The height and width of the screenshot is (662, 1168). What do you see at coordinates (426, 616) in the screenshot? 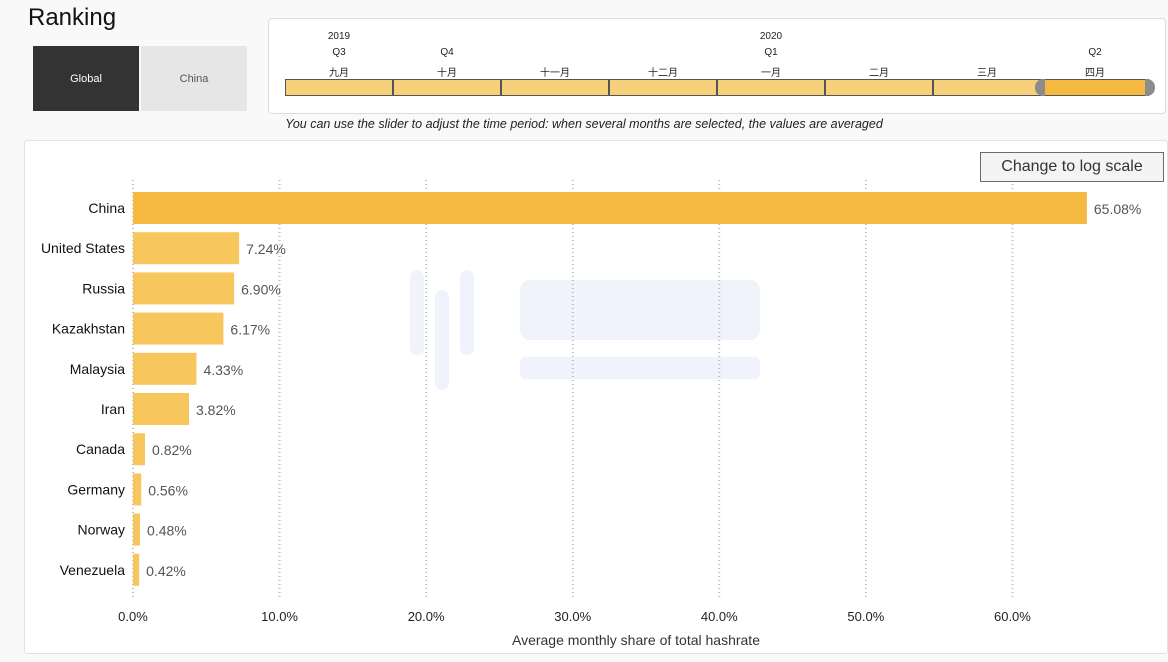
I see `x-tick-label: 20.0%` at bounding box center [426, 616].